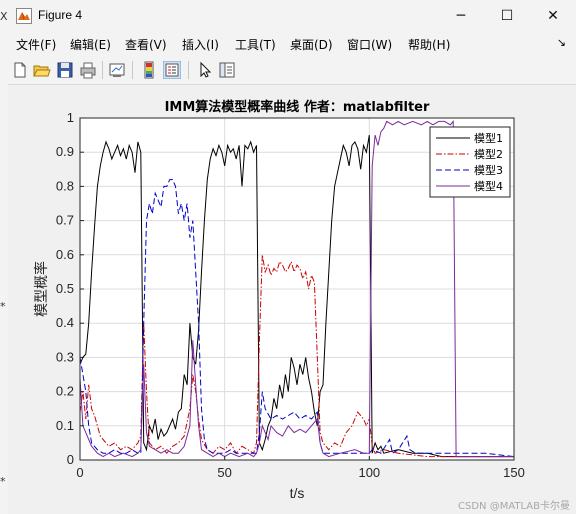 The height and width of the screenshot is (514, 576). What do you see at coordinates (311, 45) in the screenshot?
I see `menu-desktop: 桌面(D)` at bounding box center [311, 45].